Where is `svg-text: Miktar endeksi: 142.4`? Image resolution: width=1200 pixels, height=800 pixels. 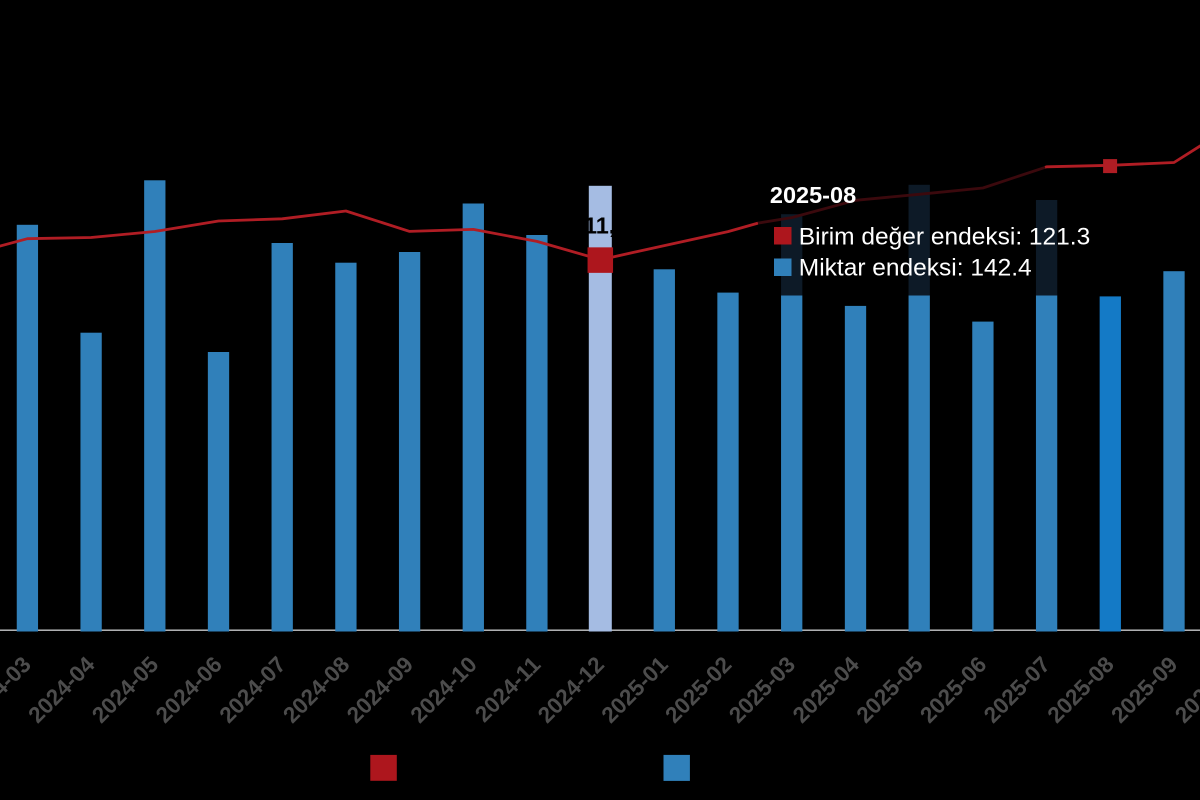 svg-text: Miktar endeksi: 142.4 is located at coordinates (915, 268).